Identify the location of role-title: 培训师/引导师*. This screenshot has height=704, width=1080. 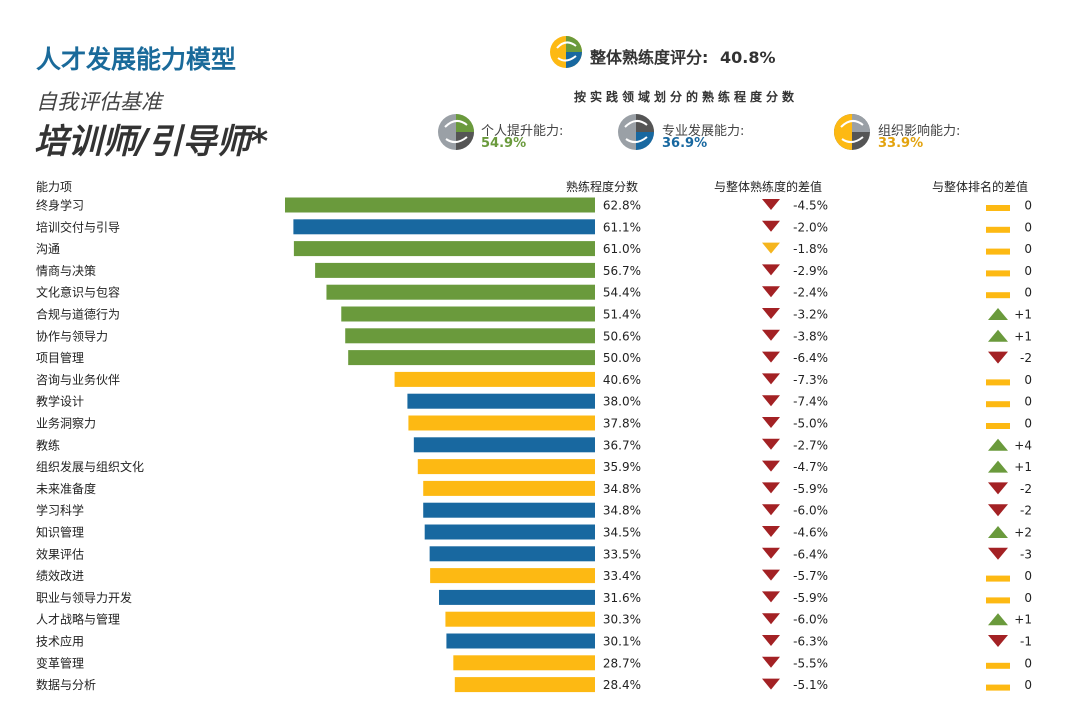
(151, 142).